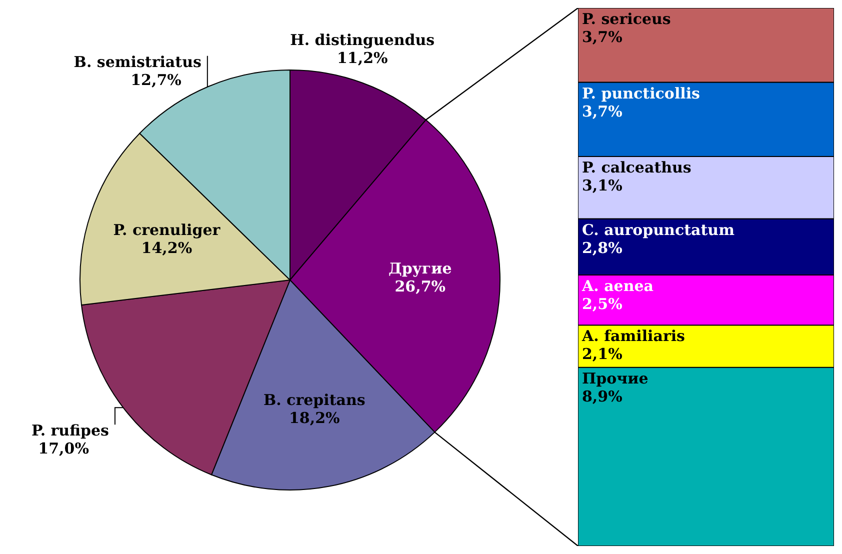 The width and height of the screenshot is (842, 554). What do you see at coordinates (314, 399) in the screenshot?
I see `slice-label: B. crepitans` at bounding box center [314, 399].